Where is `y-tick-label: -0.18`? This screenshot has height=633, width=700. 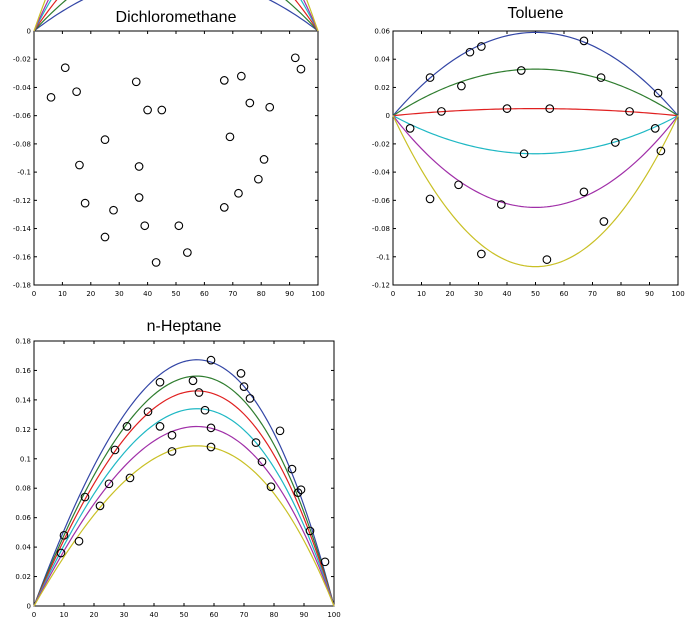 y-tick-label: -0.18 is located at coordinates (22, 286).